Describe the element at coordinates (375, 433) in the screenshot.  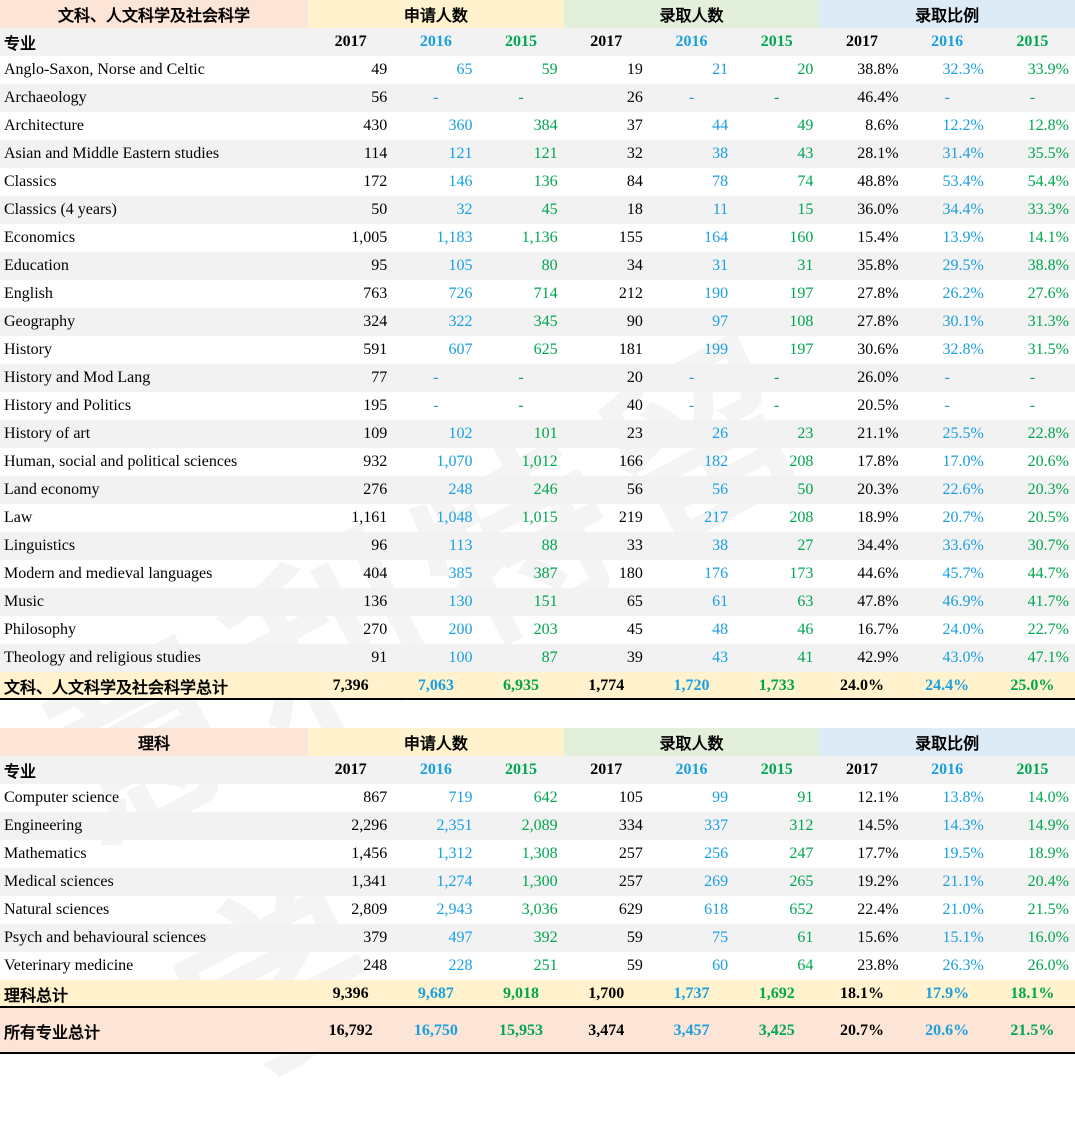
I see `data-cell: 109` at that location.